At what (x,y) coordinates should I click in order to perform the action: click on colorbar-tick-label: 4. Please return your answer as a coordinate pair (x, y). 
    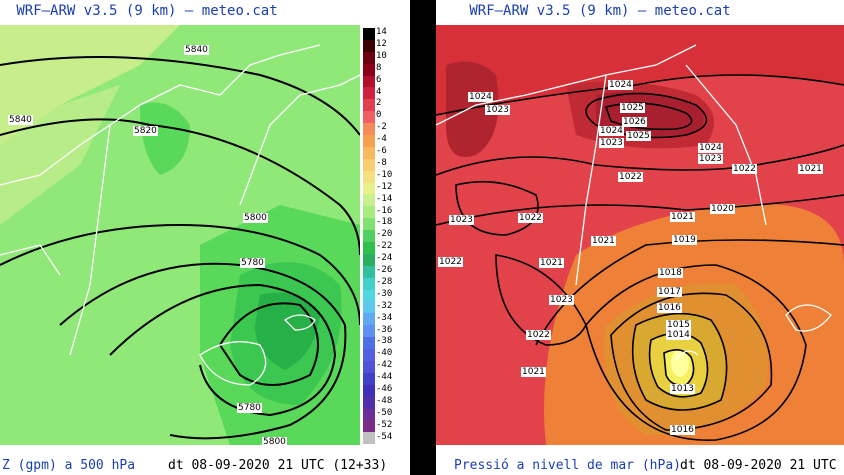
    Looking at the image, I should click on (379, 91).